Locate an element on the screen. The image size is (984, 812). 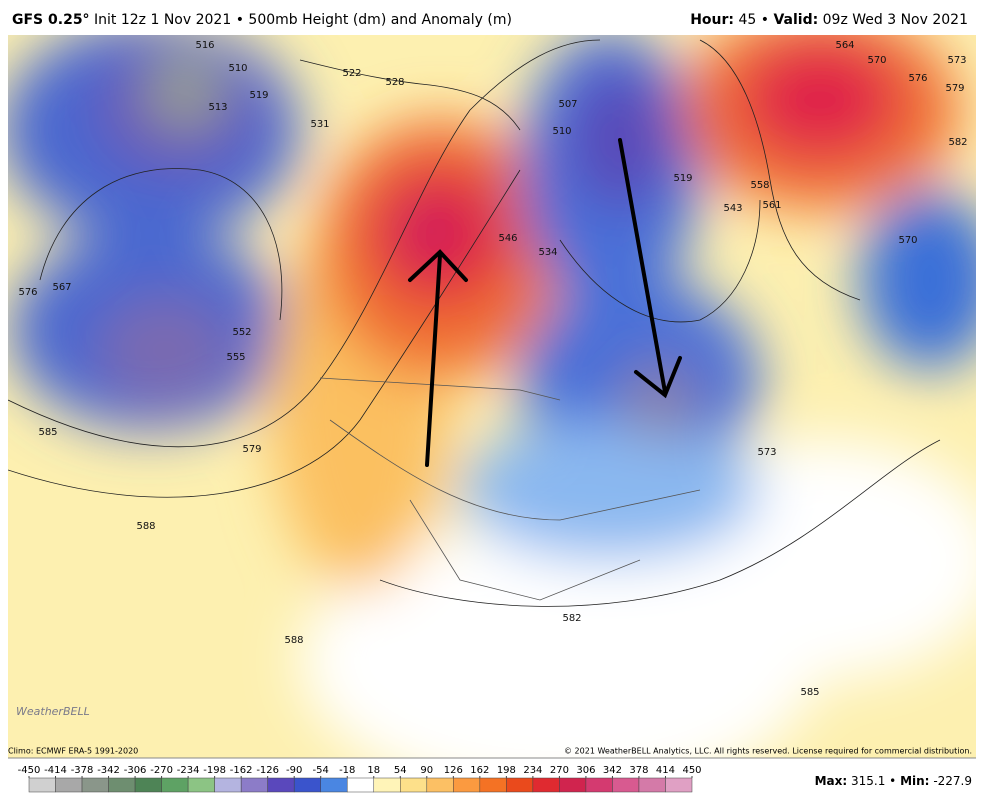
colorbar-tick-label: 270 is located at coordinates (559, 770).